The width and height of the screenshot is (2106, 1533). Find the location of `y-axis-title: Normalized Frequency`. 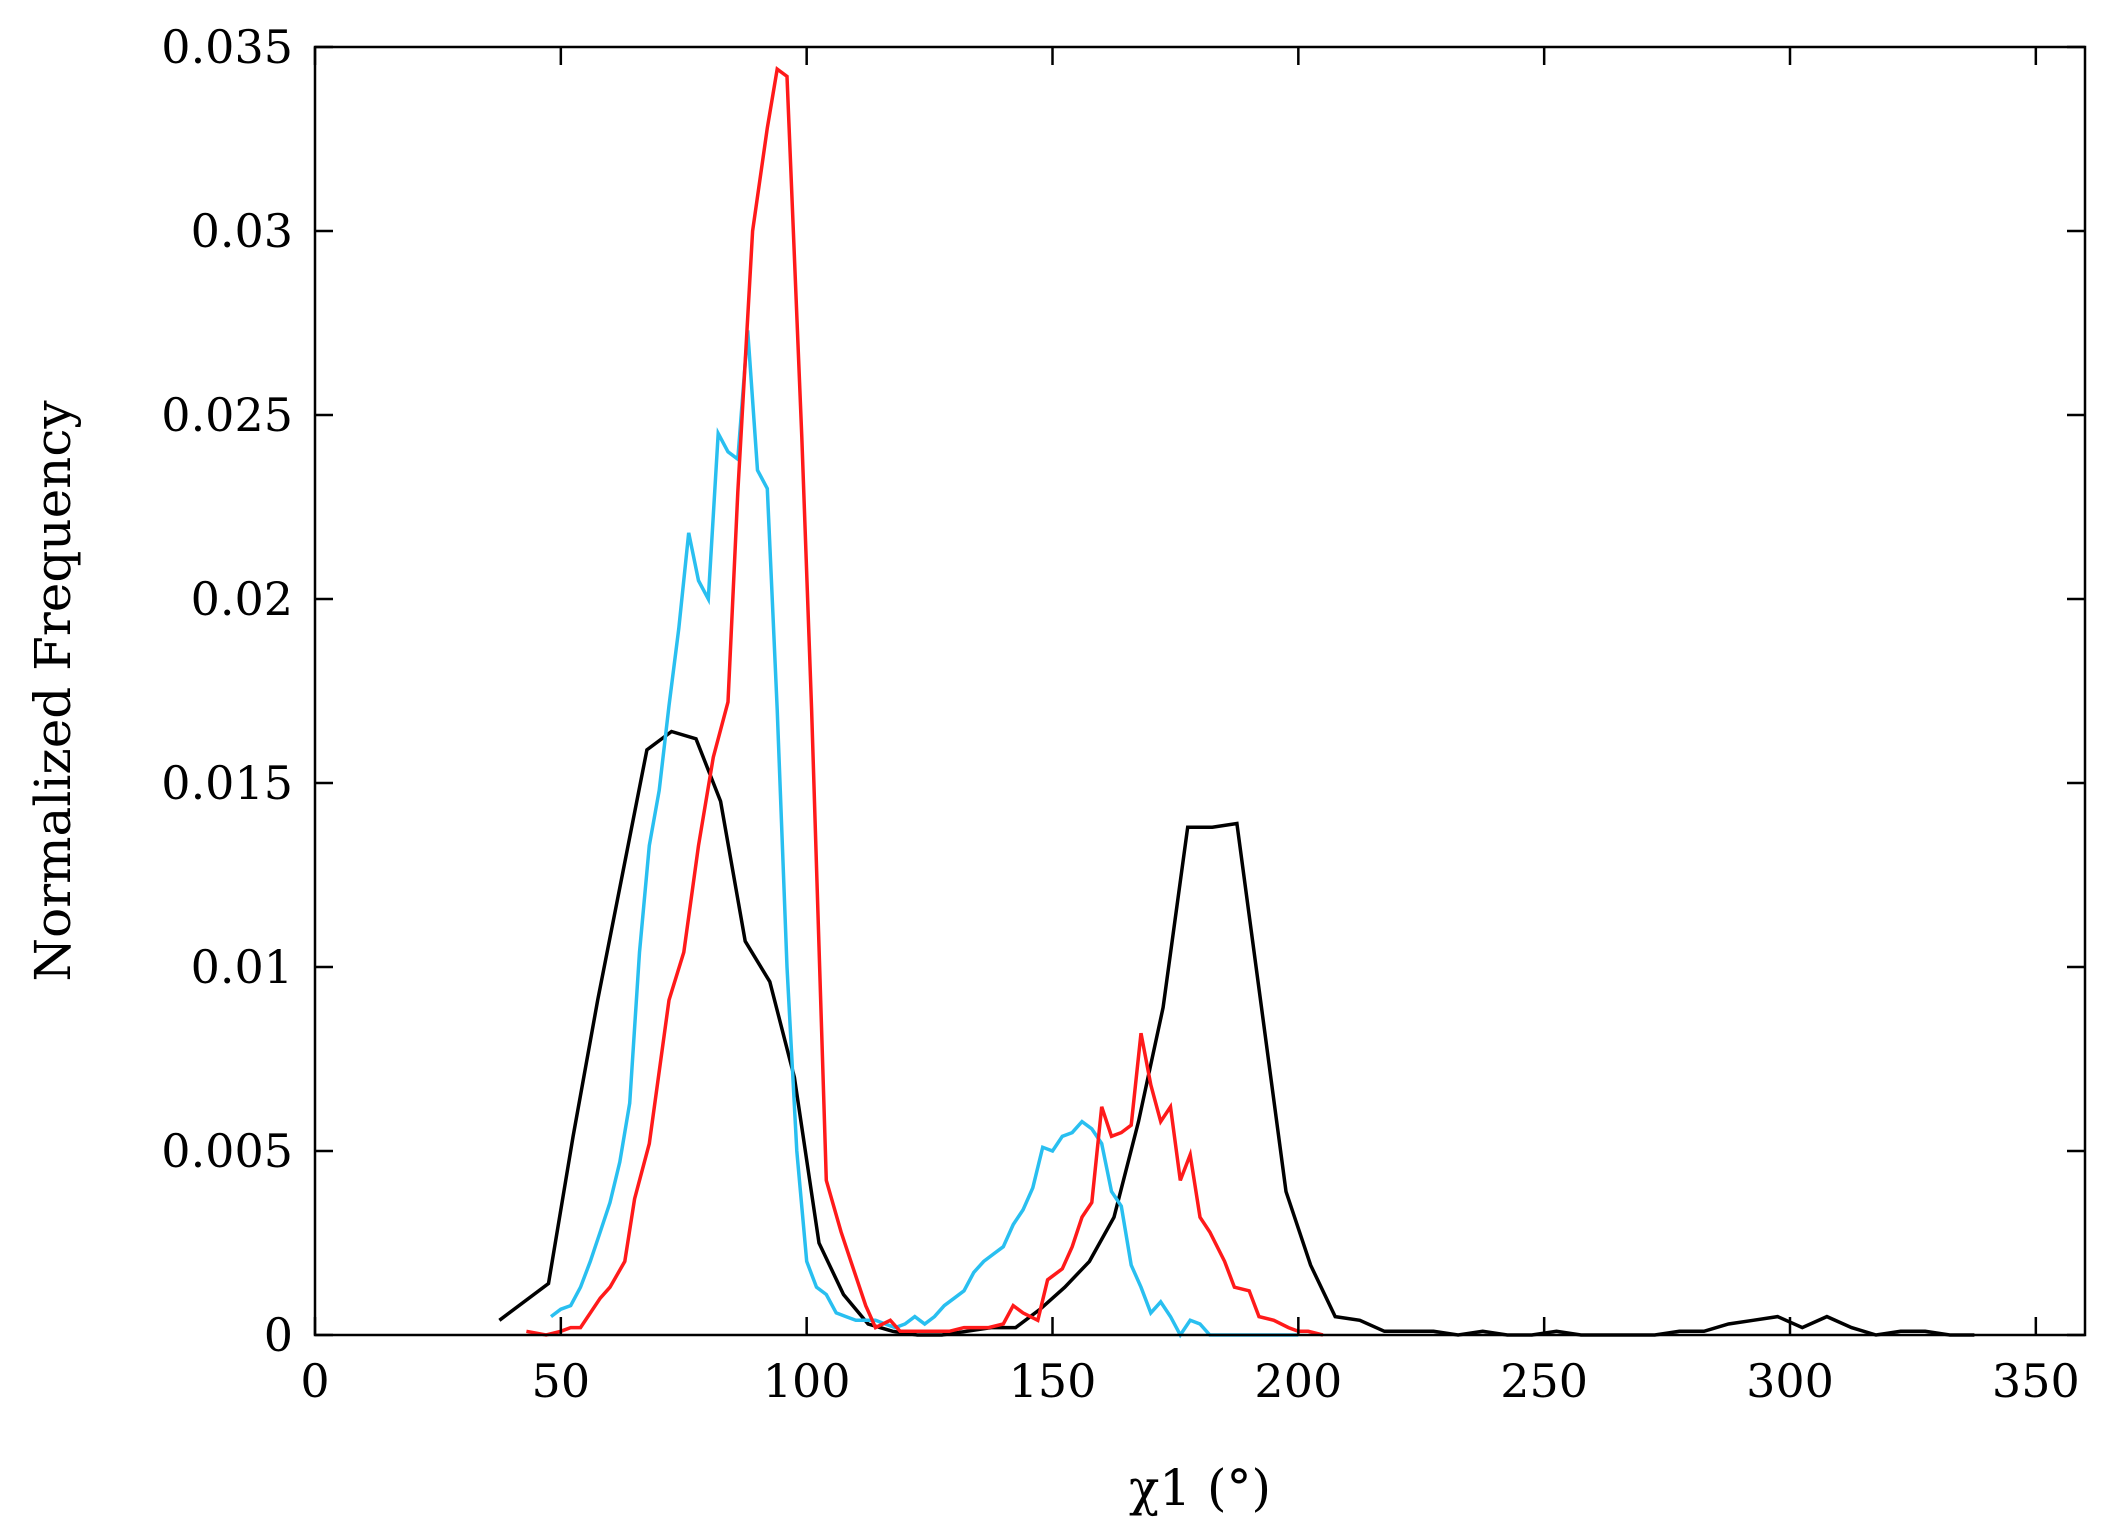

y-axis-title: Normalized Frequency is located at coordinates (53, 691).